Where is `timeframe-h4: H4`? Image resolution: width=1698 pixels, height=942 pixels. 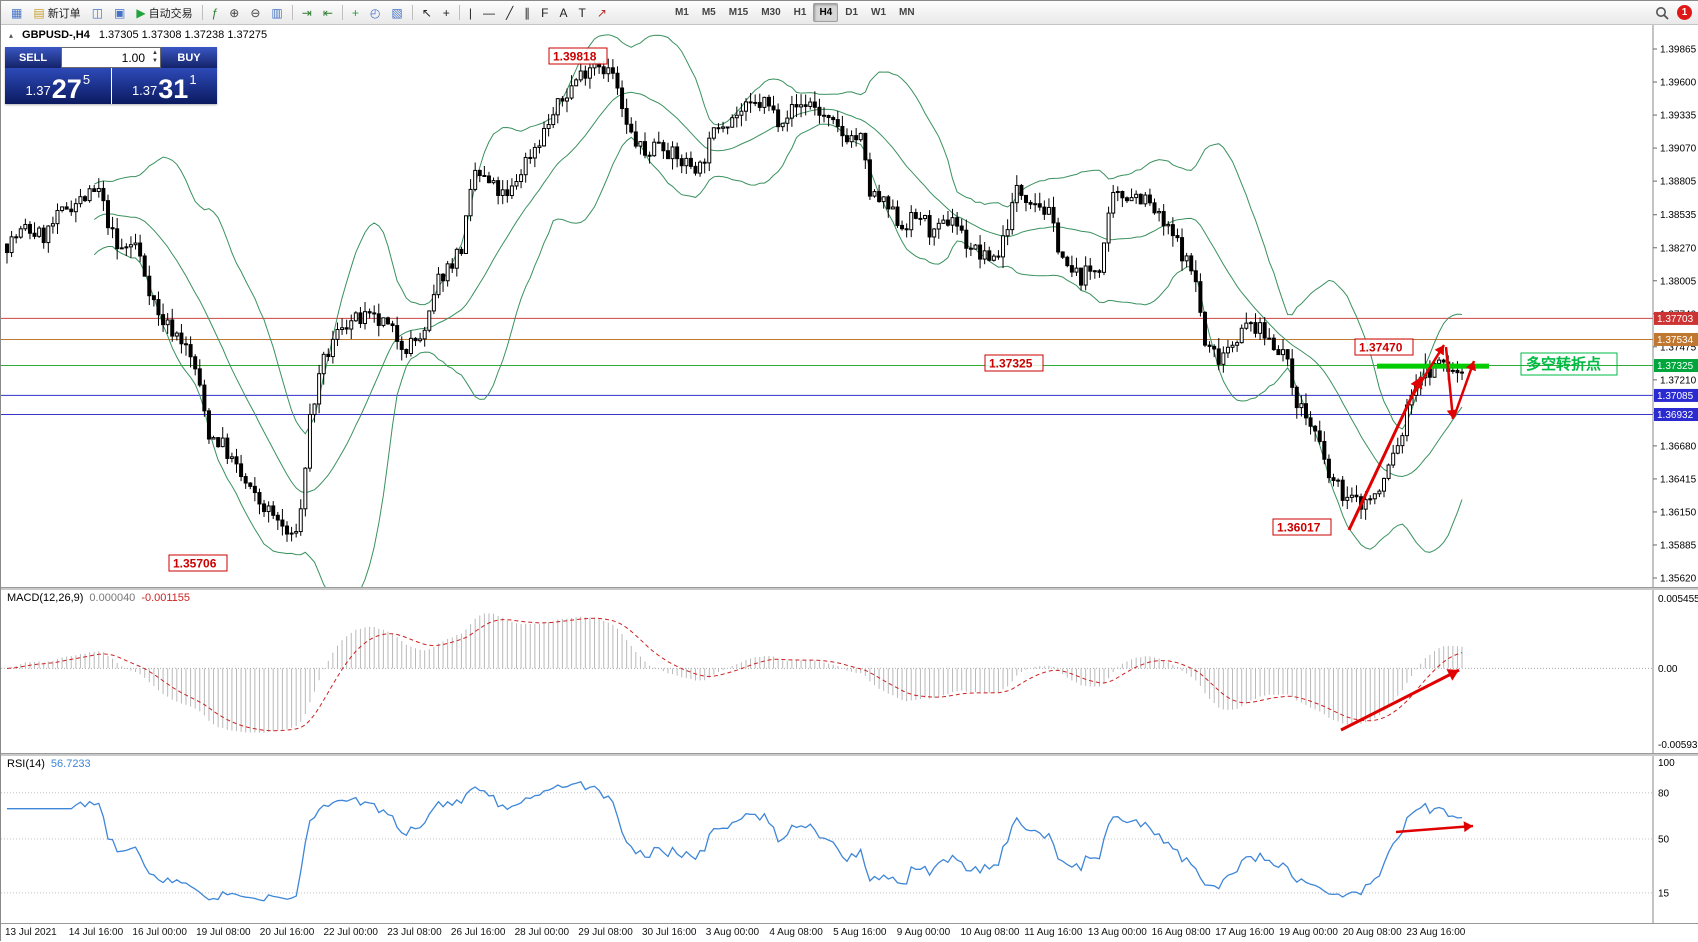
timeframe-h4: H4 is located at coordinates (826, 12).